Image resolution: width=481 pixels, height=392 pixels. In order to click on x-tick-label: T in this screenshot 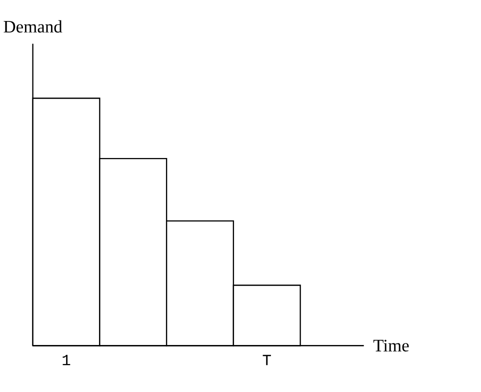, I will do `click(266, 359)`.